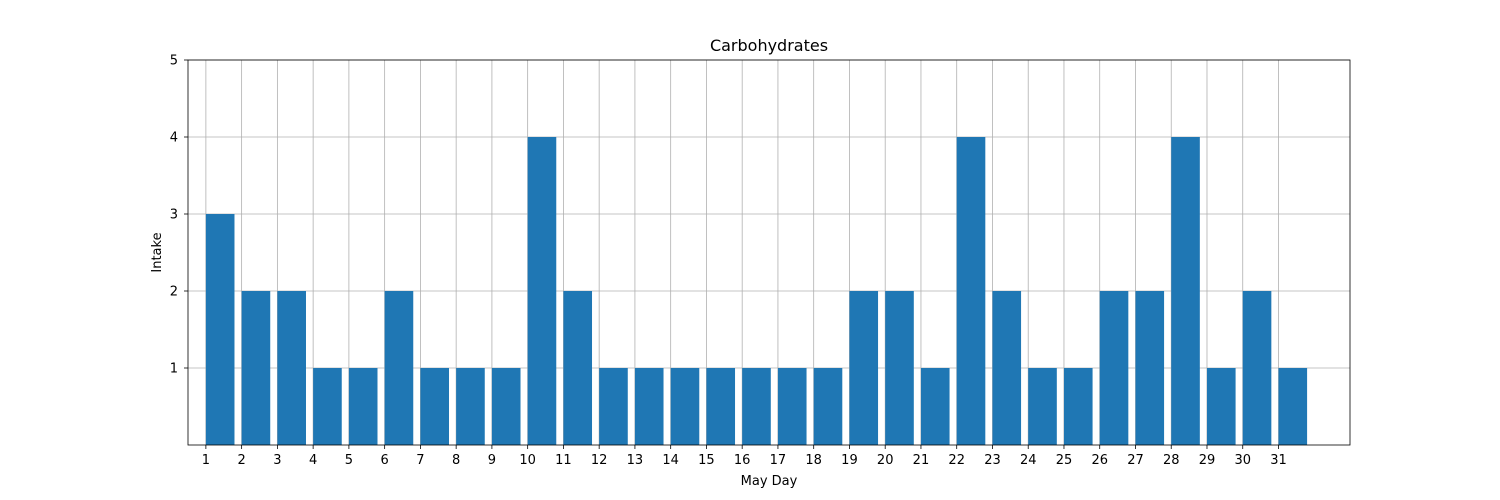 The width and height of the screenshot is (1500, 500). Describe the element at coordinates (313, 460) in the screenshot. I see `x-tick-label: 4` at that location.